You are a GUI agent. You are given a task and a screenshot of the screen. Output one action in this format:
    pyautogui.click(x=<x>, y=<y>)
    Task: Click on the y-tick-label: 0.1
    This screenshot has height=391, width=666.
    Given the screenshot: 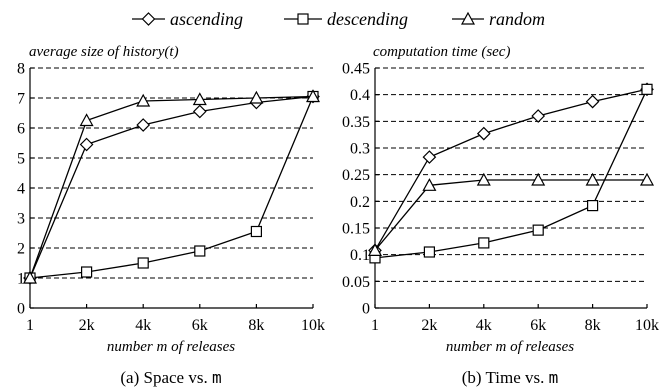 What is the action you would take?
    pyautogui.click(x=360, y=255)
    